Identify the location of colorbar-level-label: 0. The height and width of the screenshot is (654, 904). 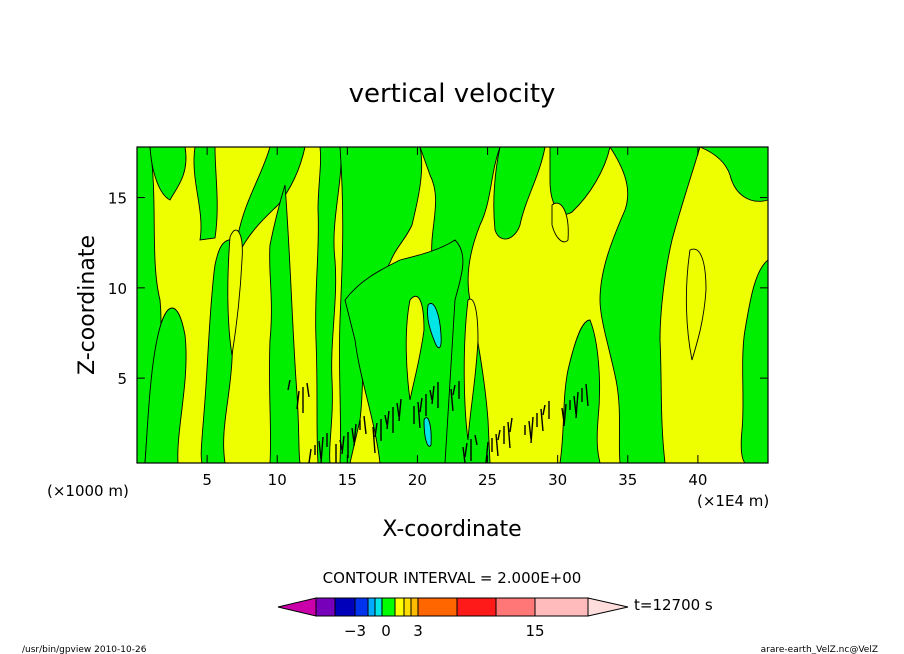
(386, 631).